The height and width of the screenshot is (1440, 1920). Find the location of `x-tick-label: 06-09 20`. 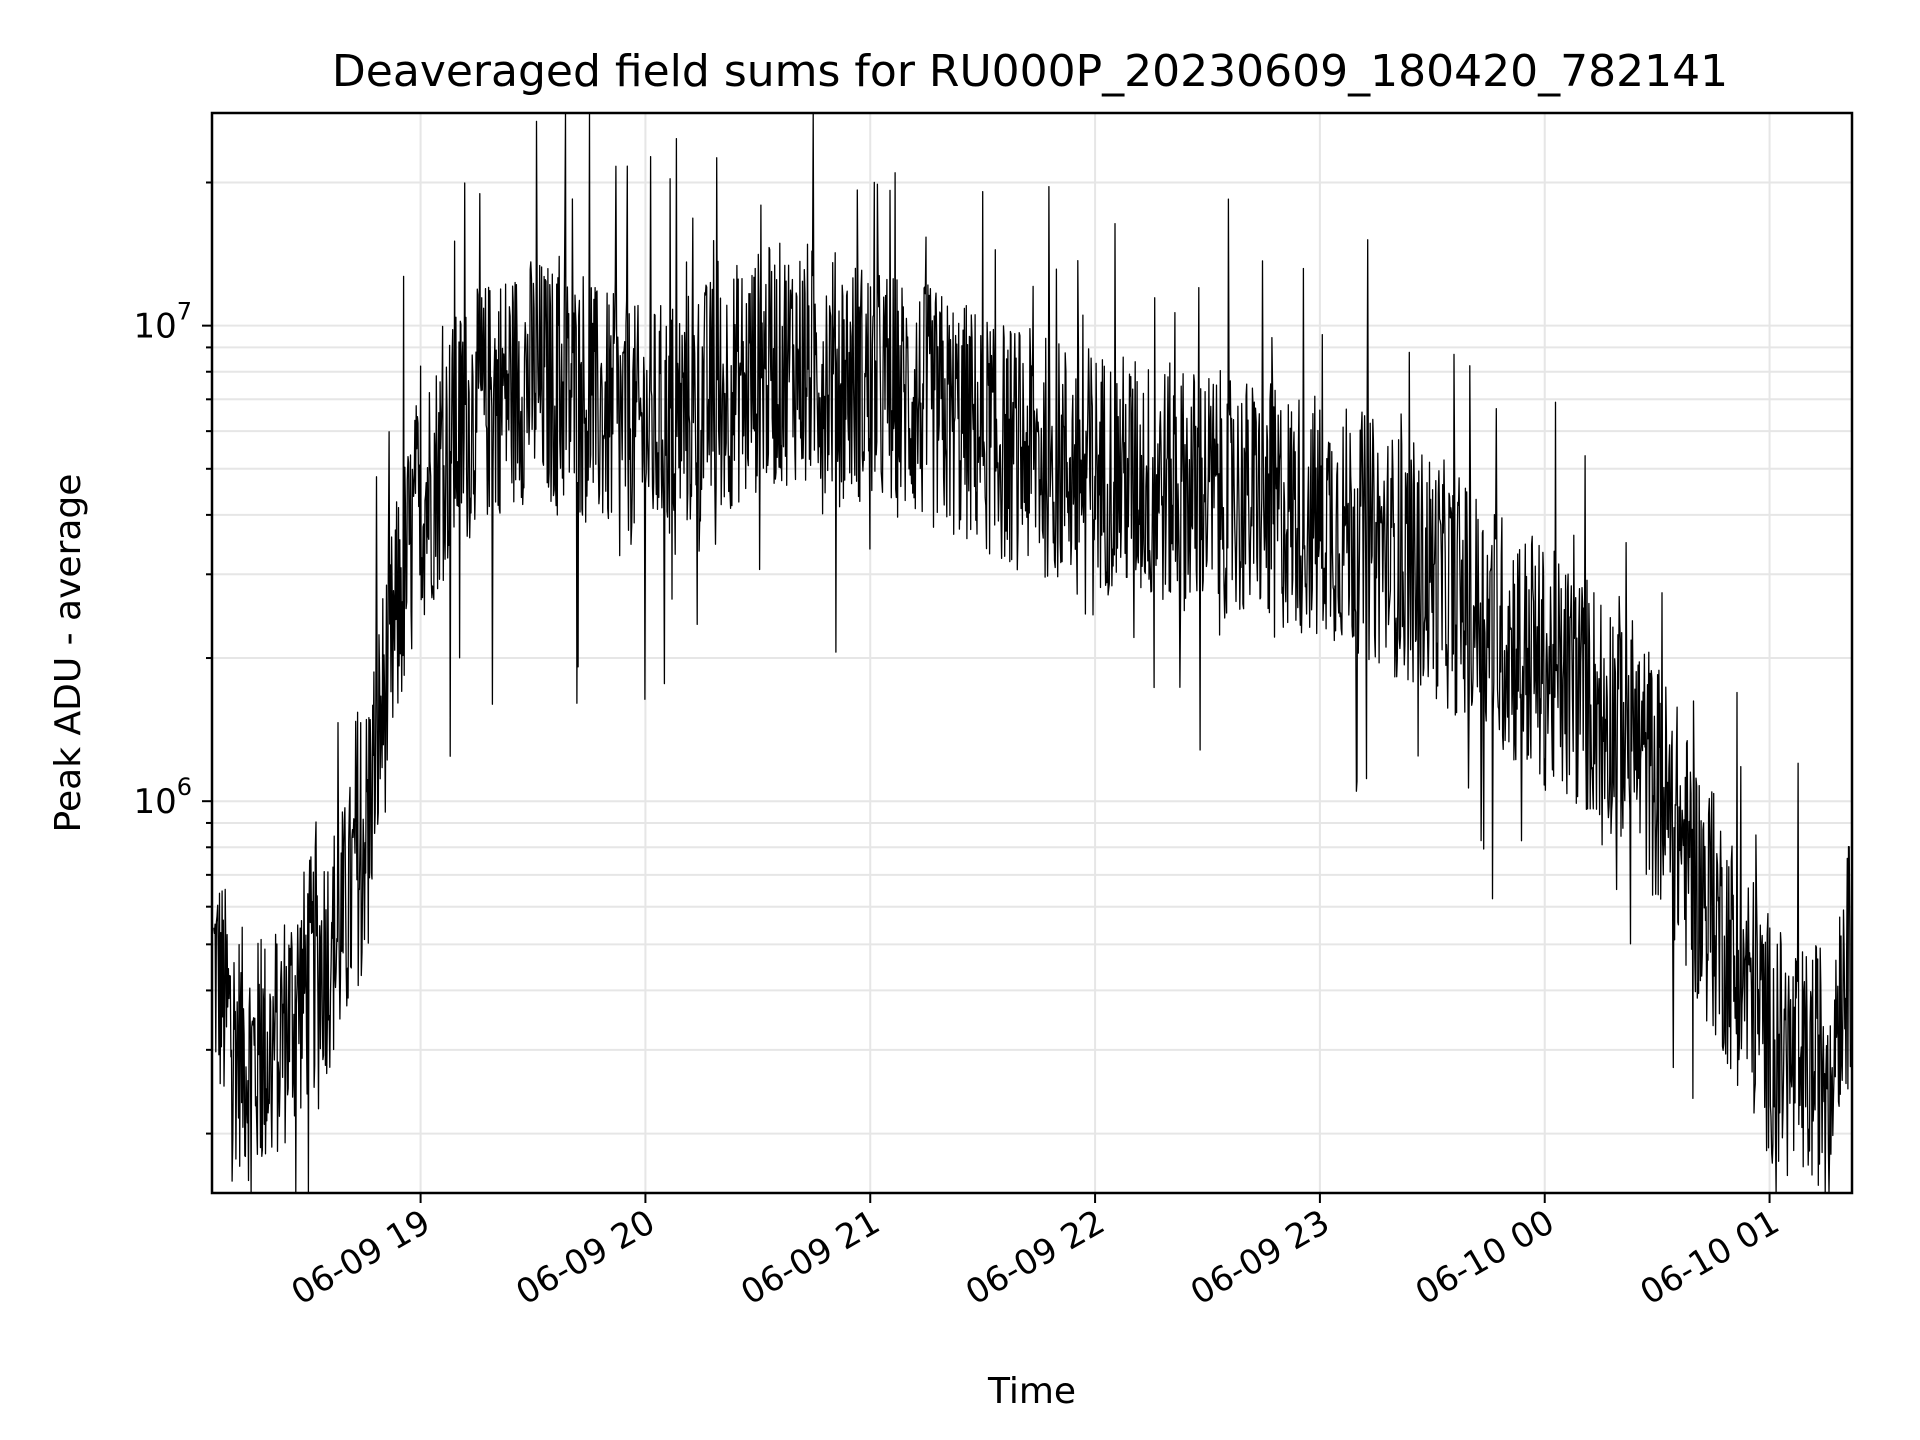

x-tick-label: 06-09 20 is located at coordinates (586, 1257).